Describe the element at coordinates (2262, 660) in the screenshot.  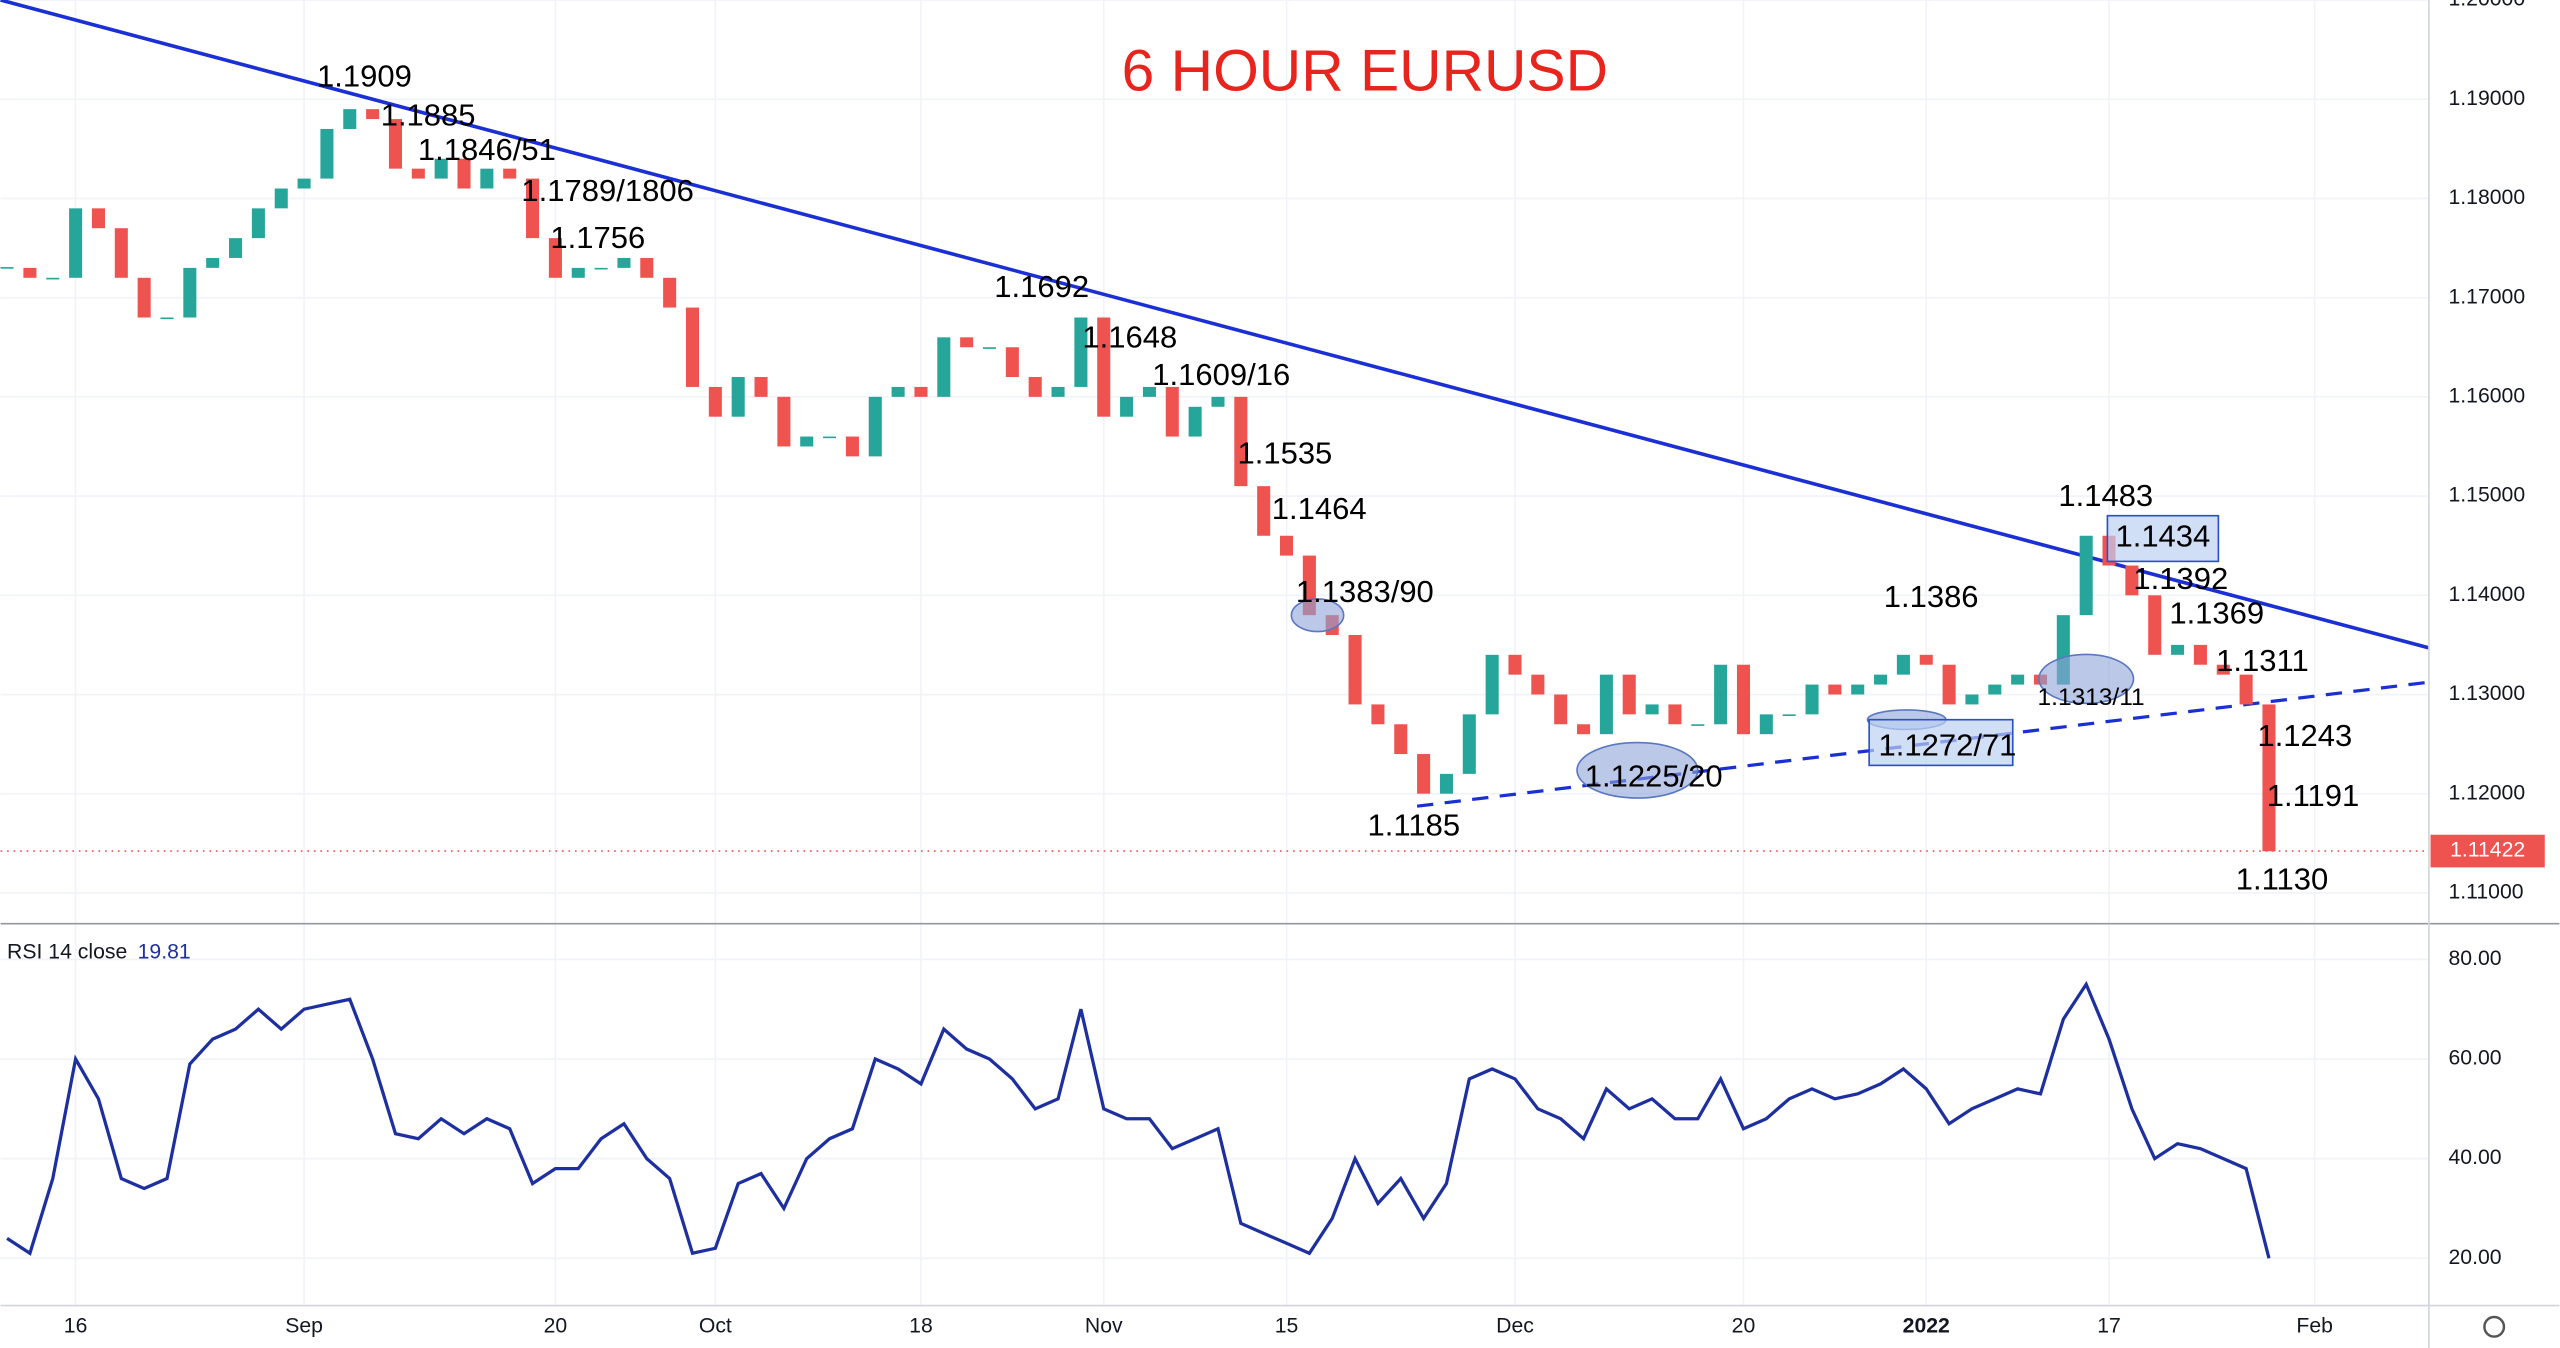
I see `annotation: 1.1311` at that location.